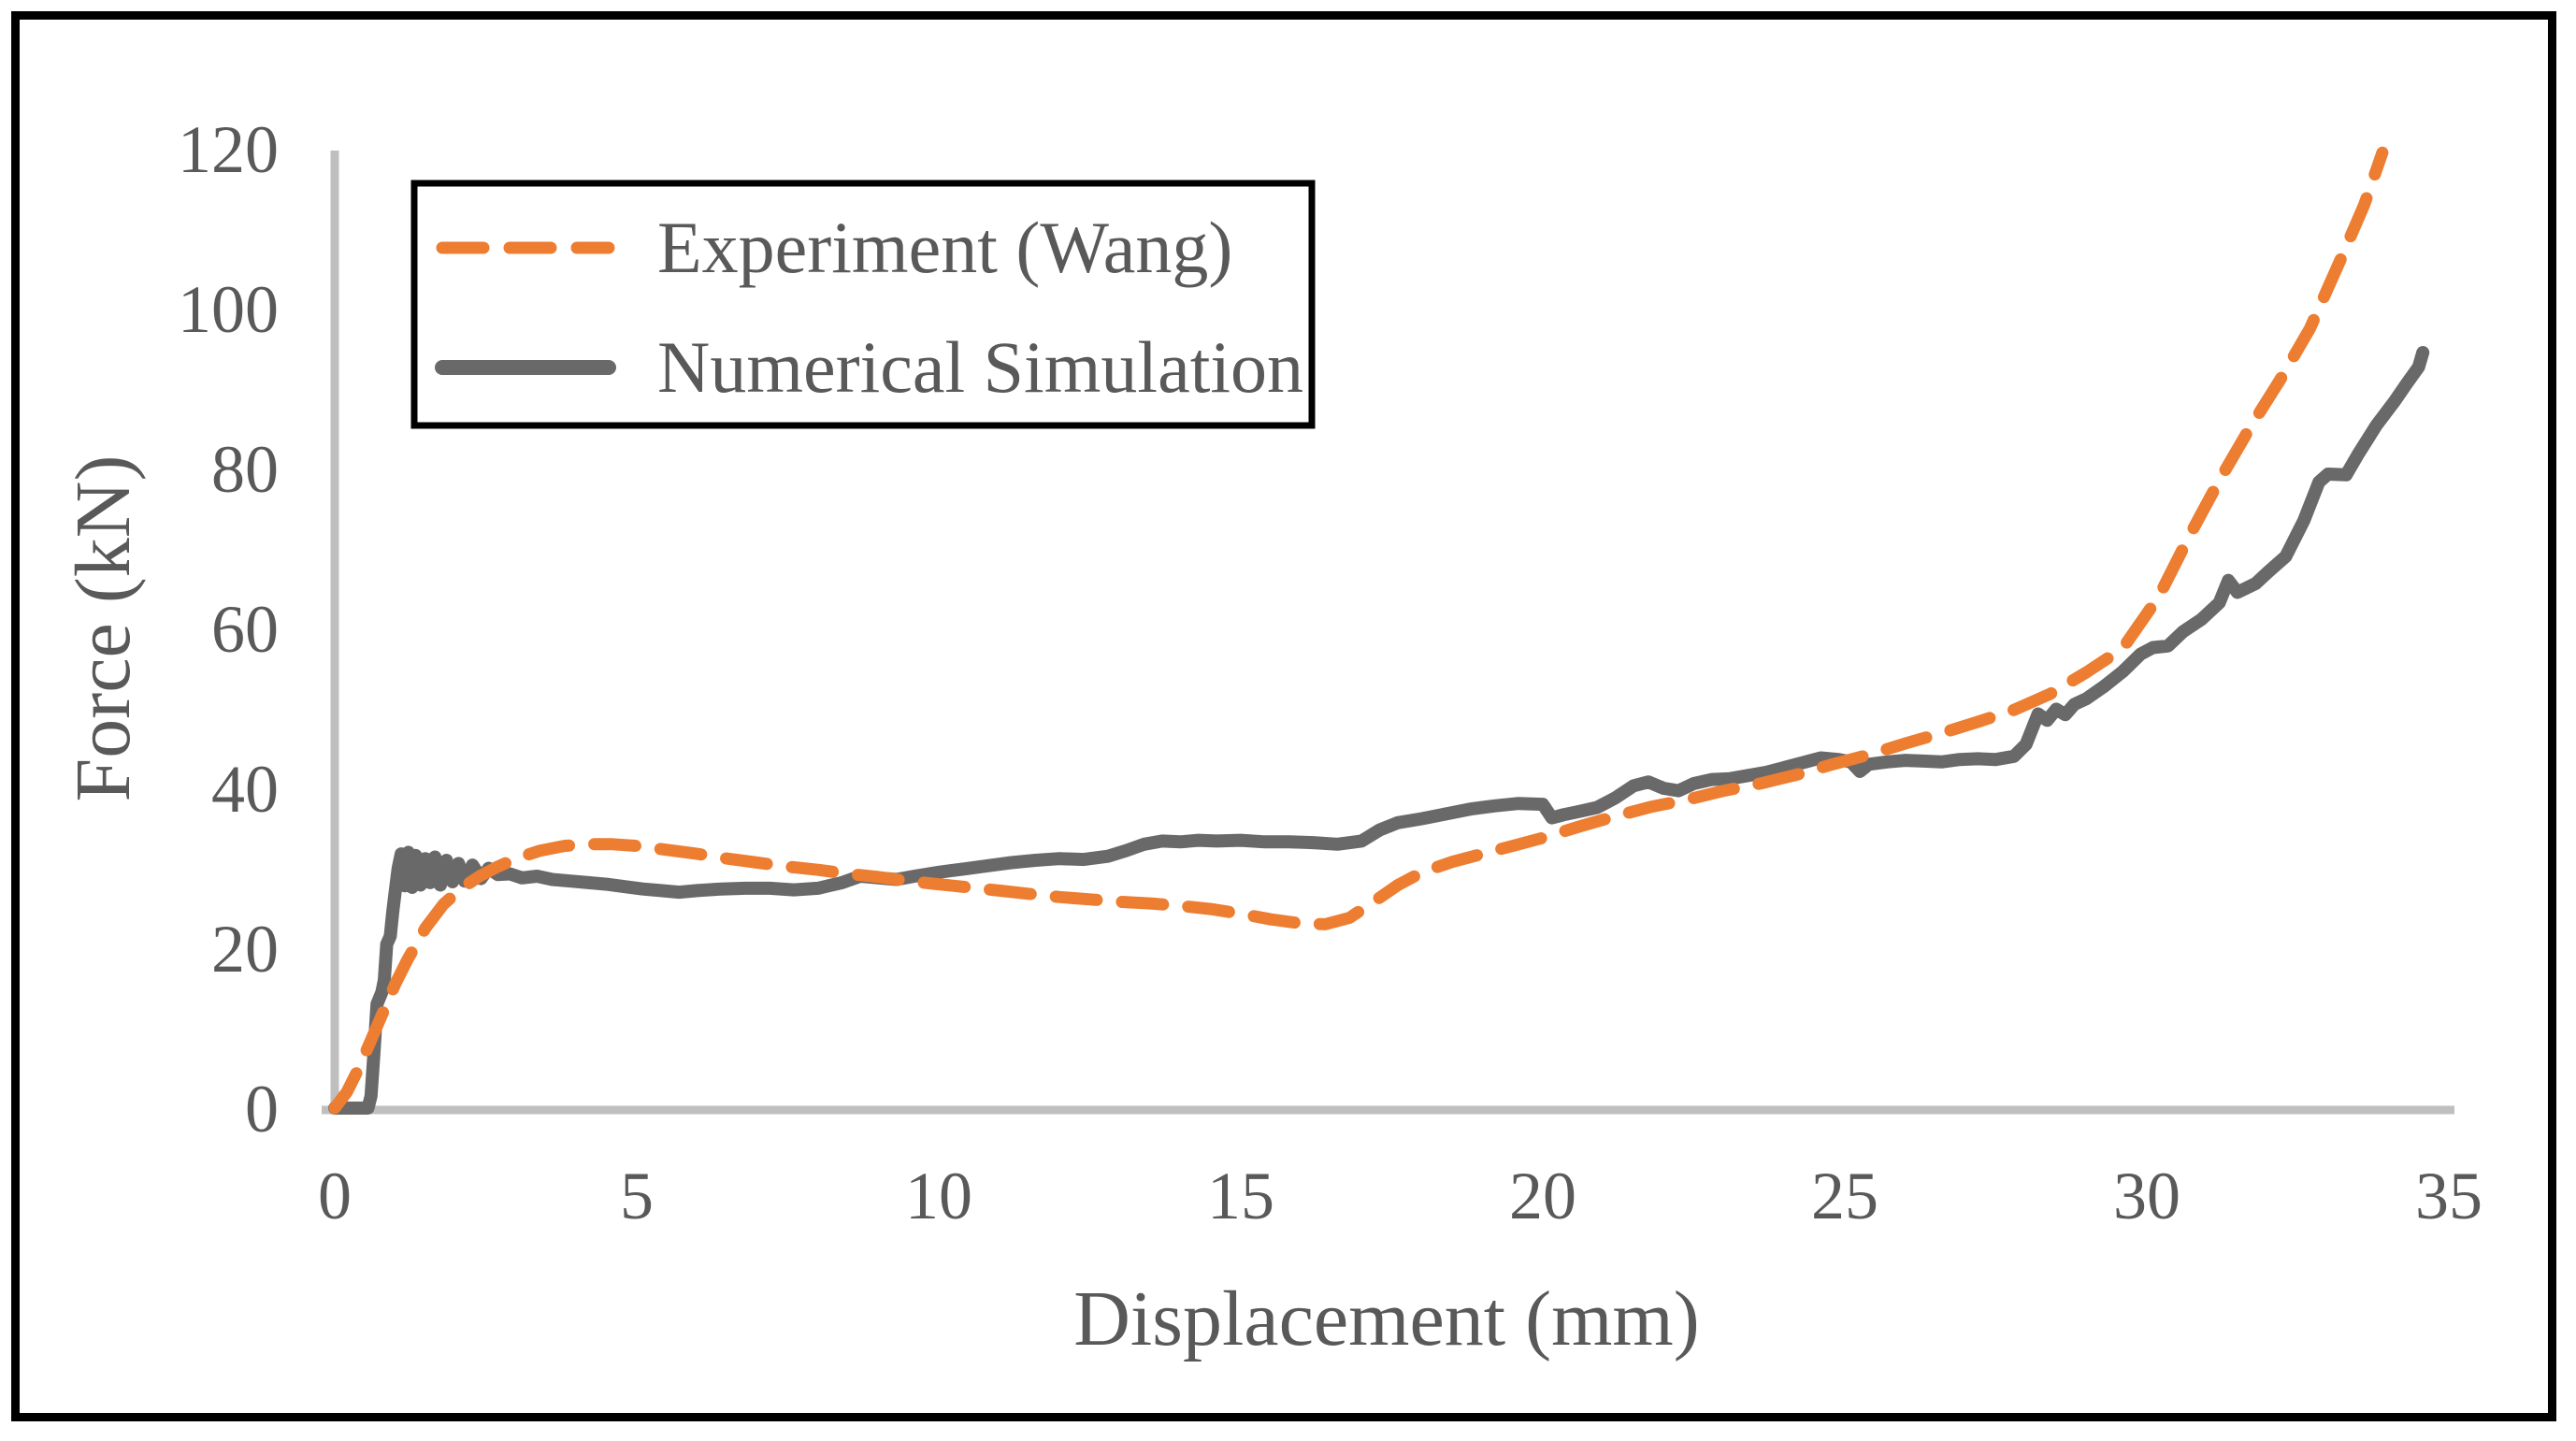 The image size is (2576, 1441). Describe the element at coordinates (1543, 1196) in the screenshot. I see `x-tick-label-20: 20` at that location.